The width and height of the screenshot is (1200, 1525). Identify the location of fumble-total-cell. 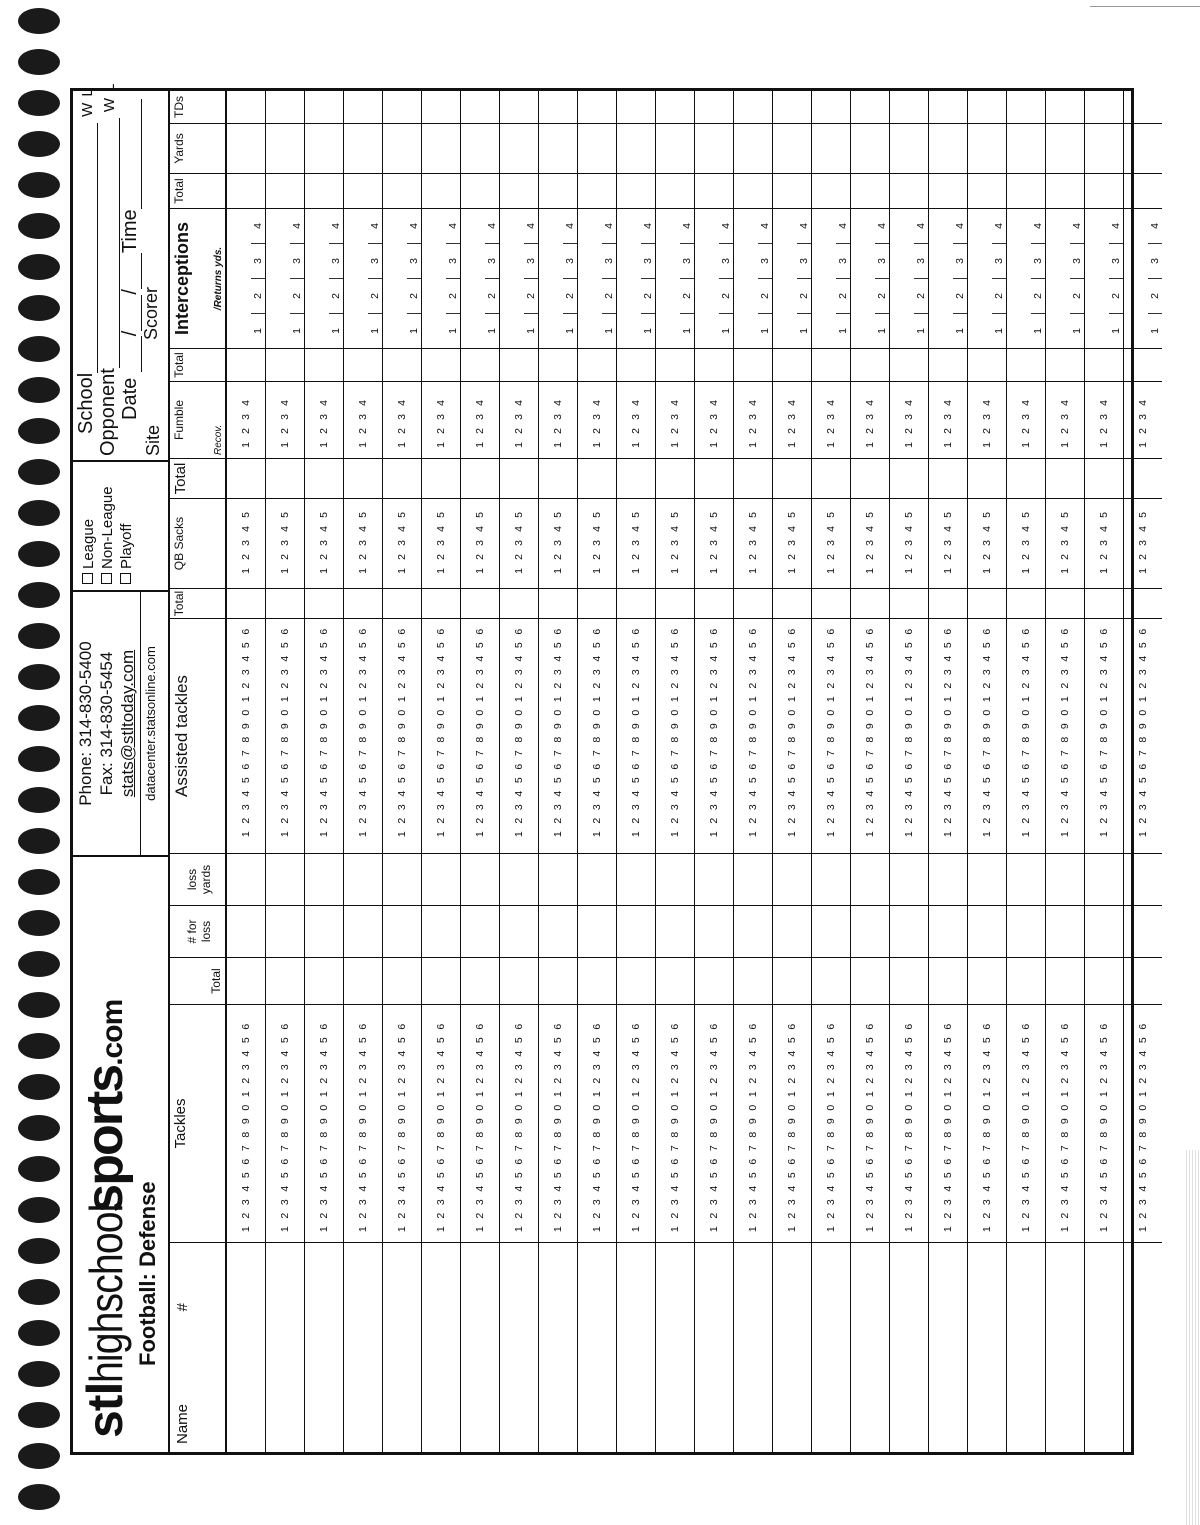
(324, 364).